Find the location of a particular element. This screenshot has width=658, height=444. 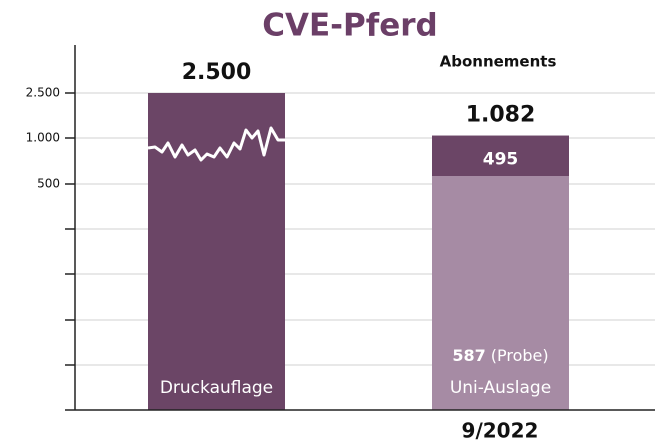

decoration-line is located at coordinates (216, 144).